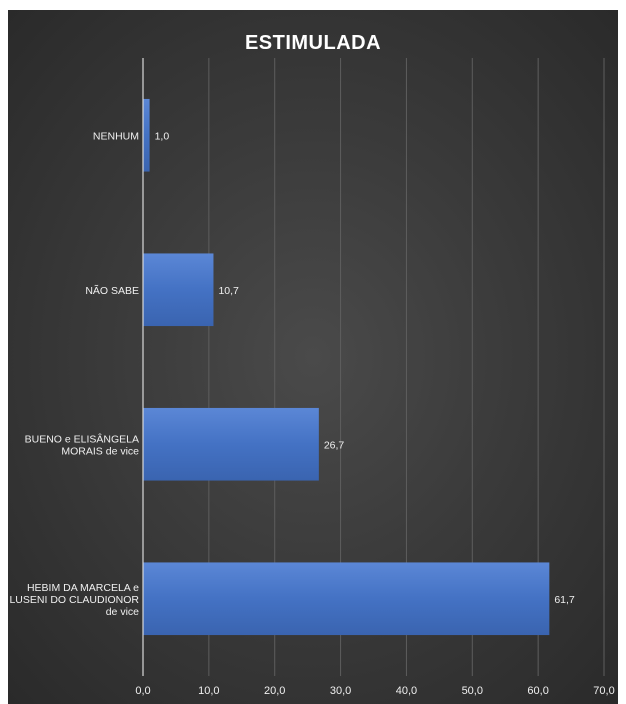 The image size is (626, 704). What do you see at coordinates (603, 691) in the screenshot?
I see `tick-label: 70,0` at bounding box center [603, 691].